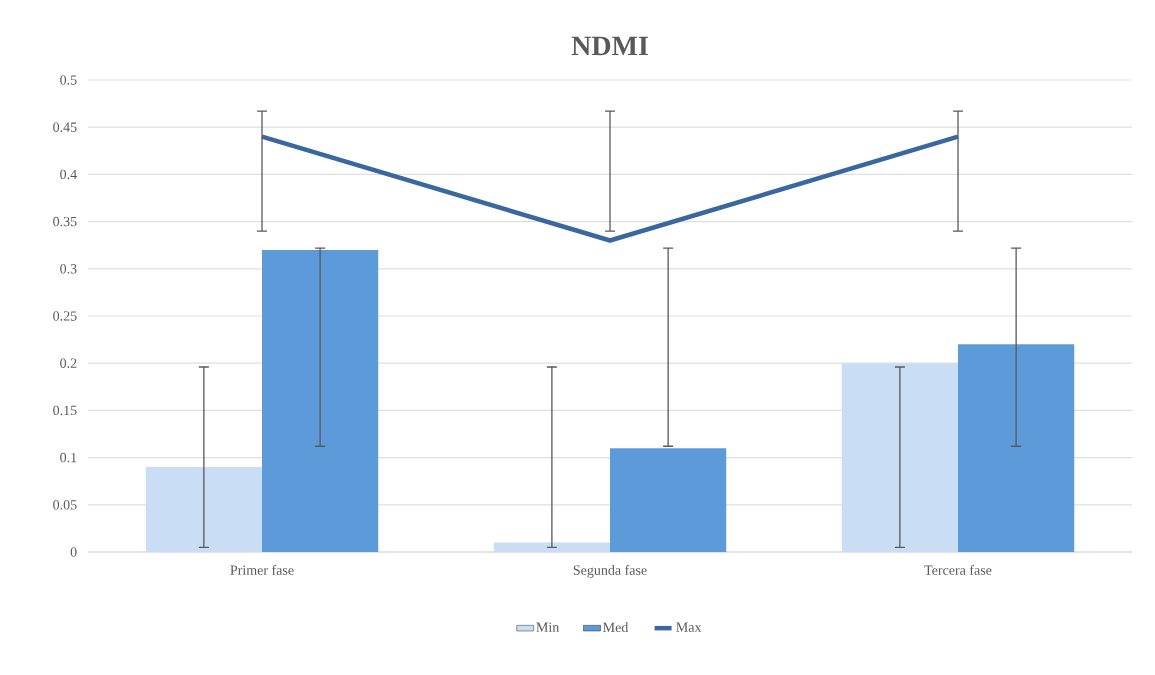 Image resolution: width=1155 pixels, height=675 pixels. Describe the element at coordinates (65, 316) in the screenshot. I see `y-tick-label: 0.25` at that location.